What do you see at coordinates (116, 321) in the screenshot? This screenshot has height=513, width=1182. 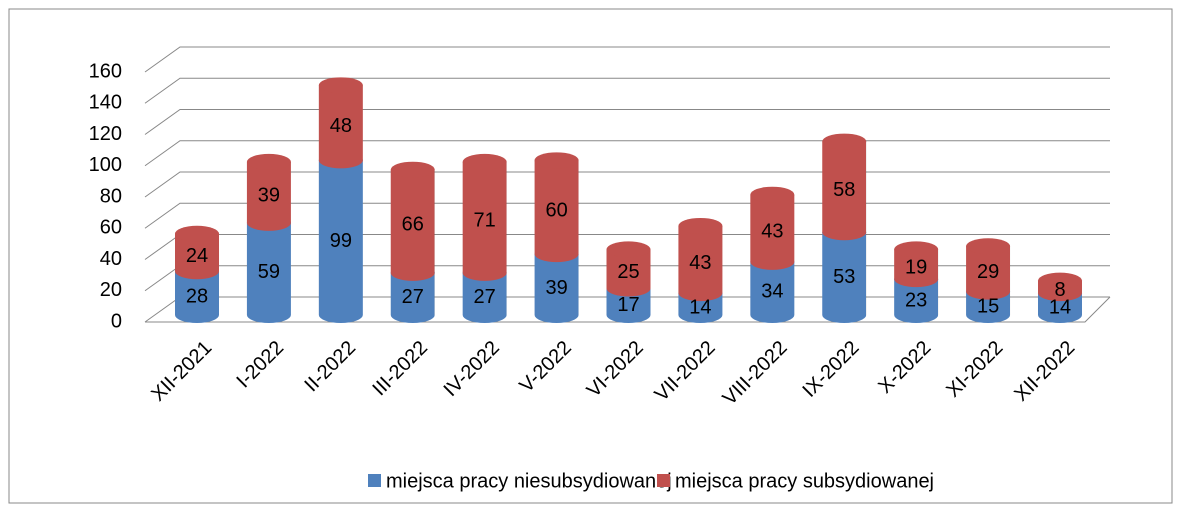 I see `y-tick-label: 0` at bounding box center [116, 321].